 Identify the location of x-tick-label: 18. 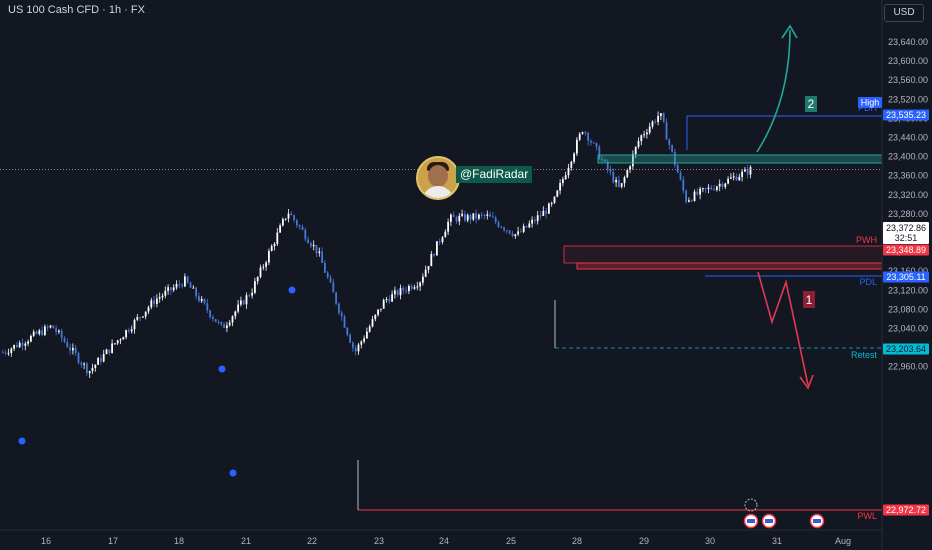
(179, 541).